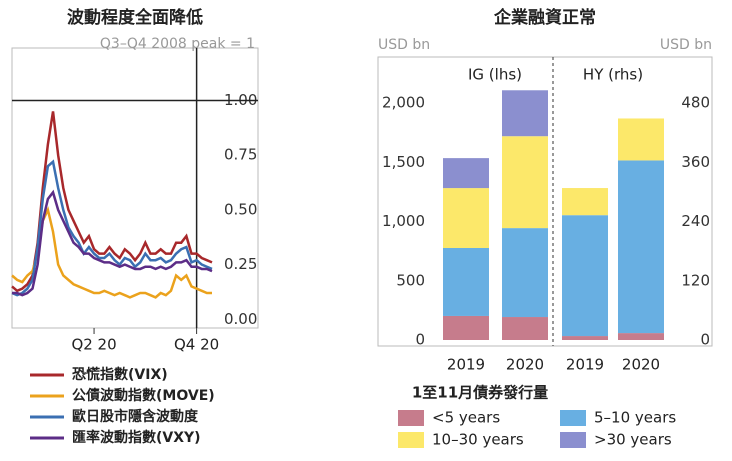 The height and width of the screenshot is (461, 732). What do you see at coordinates (544, 17) in the screenshot?
I see `chart-title: 企業融資正常` at bounding box center [544, 17].